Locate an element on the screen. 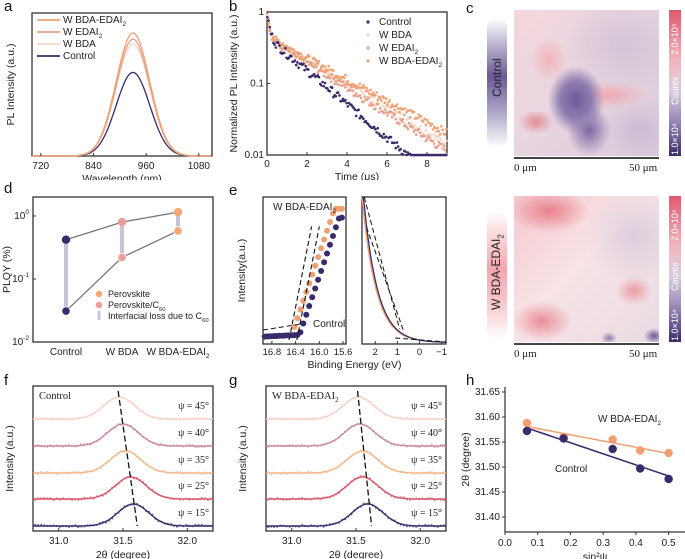  x-tick-label: 0.3 is located at coordinates (603, 543).